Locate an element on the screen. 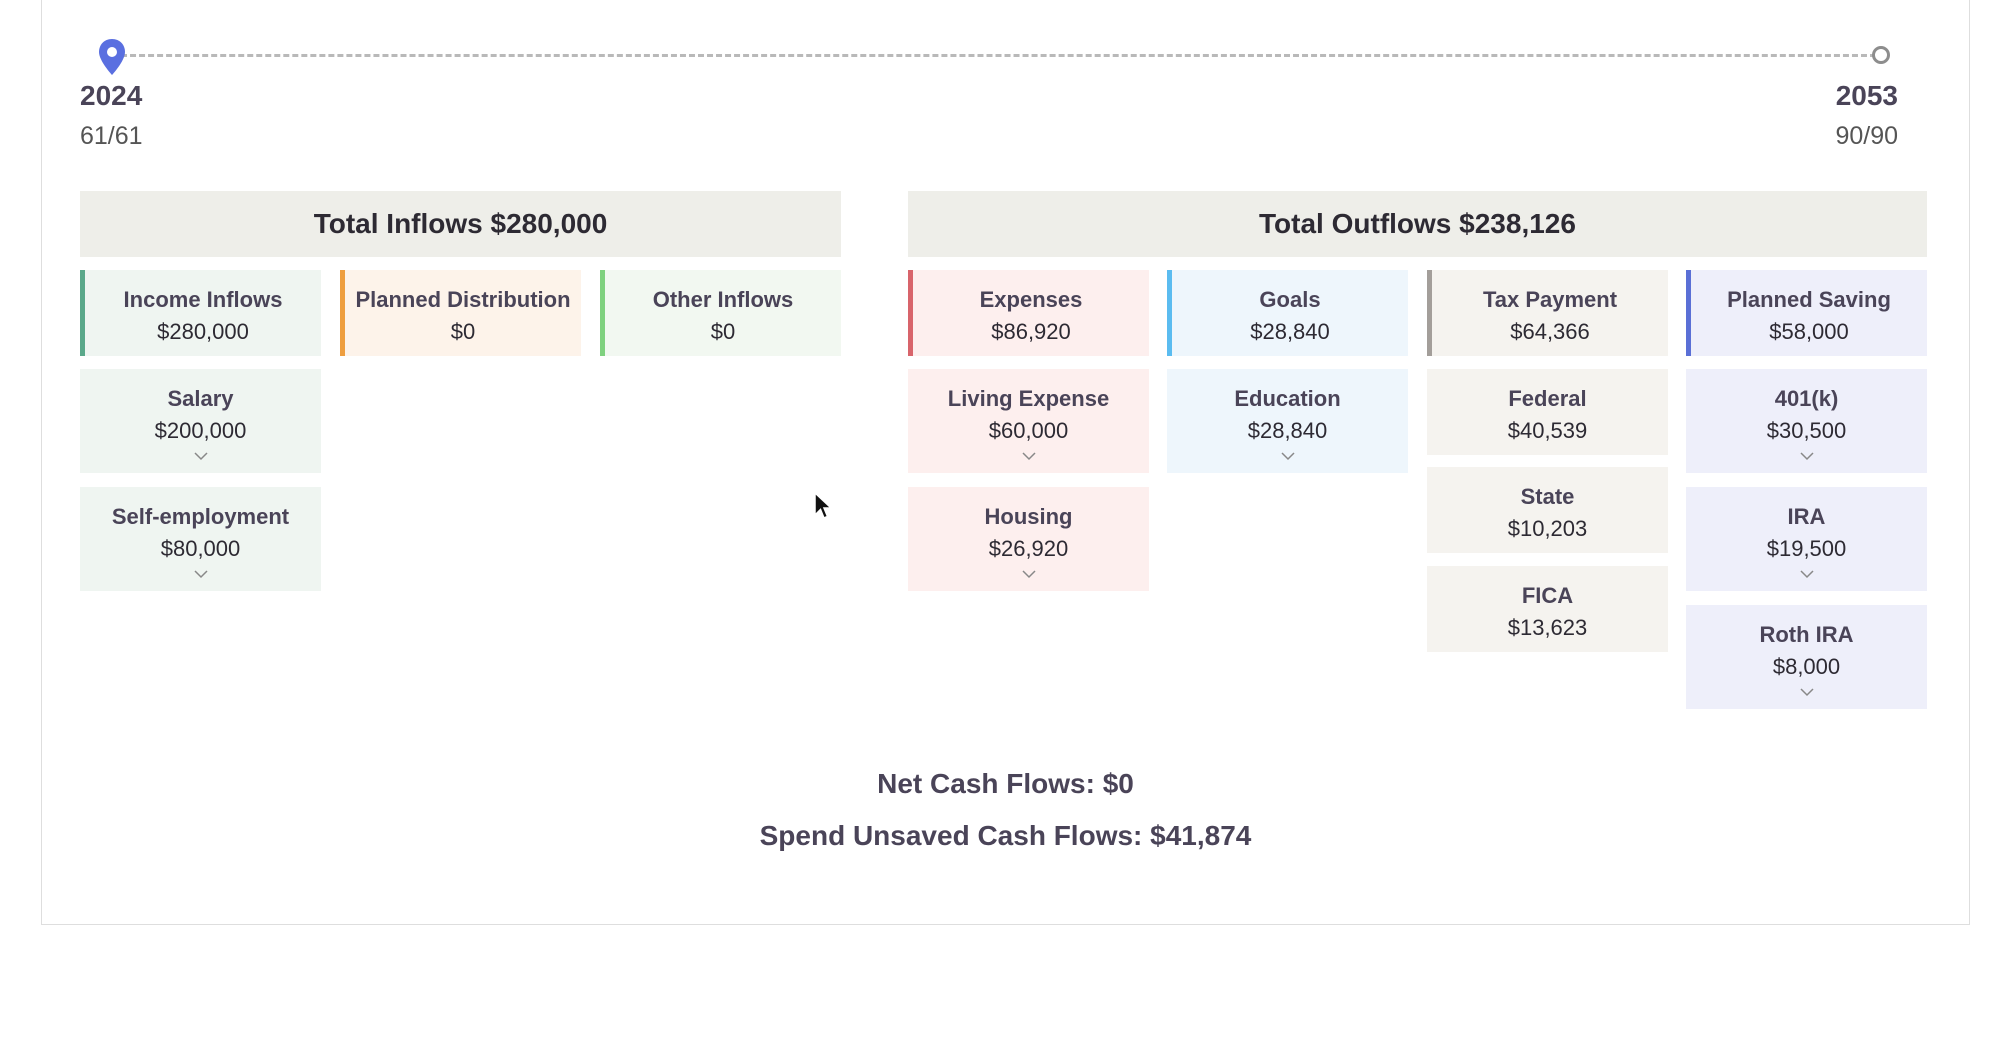  timeline-end-marker is located at coordinates (1881, 55).